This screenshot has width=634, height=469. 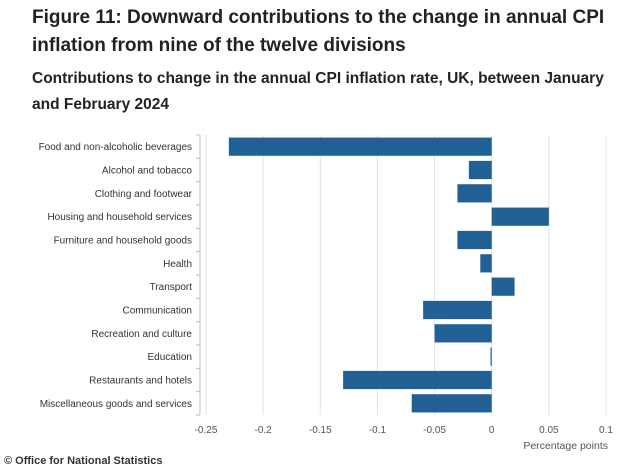 What do you see at coordinates (565, 446) in the screenshot?
I see `x-axis-title: Percentage points` at bounding box center [565, 446].